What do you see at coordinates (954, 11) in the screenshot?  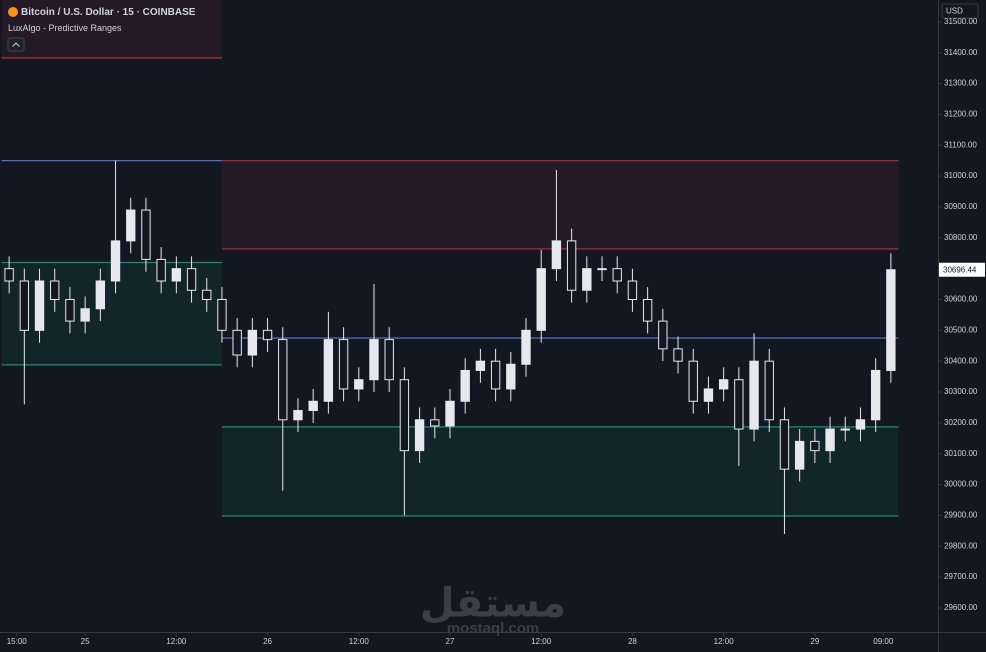 I see `currency: USD` at bounding box center [954, 11].